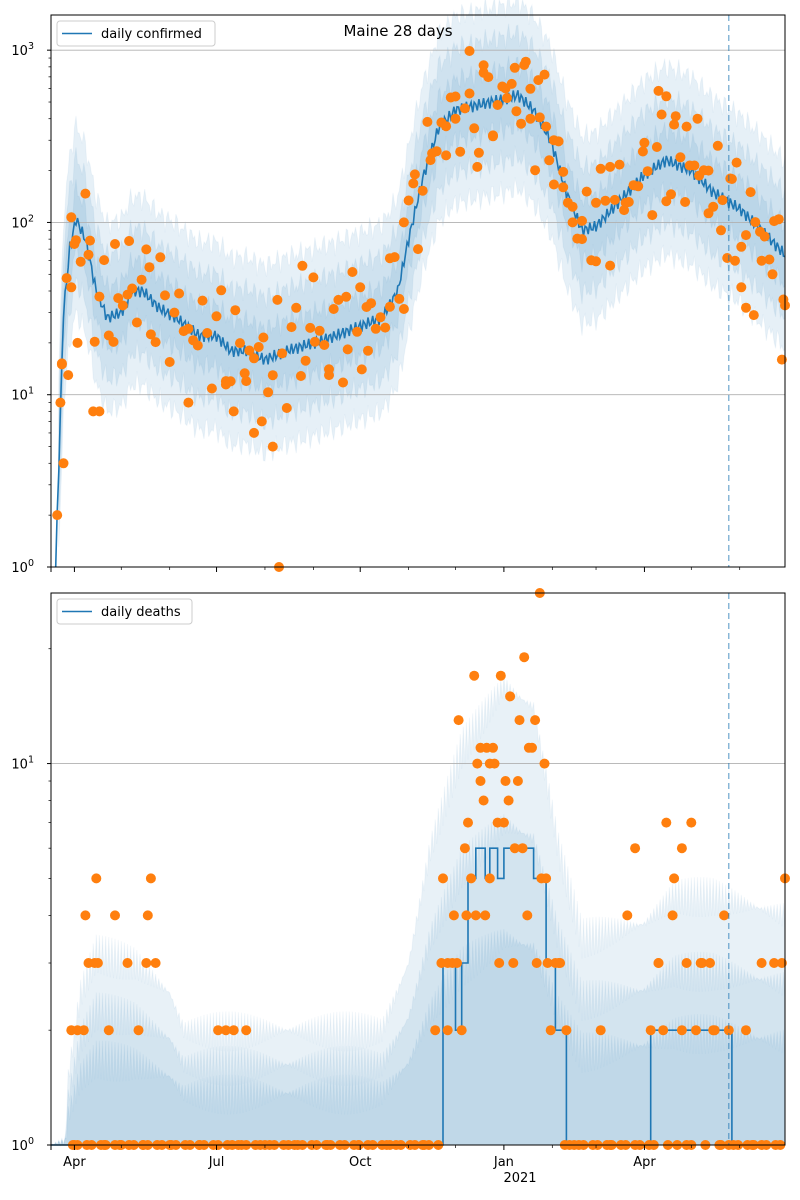  Describe the element at coordinates (31, 308) in the screenshot. I see `confirmed-y-ticks: 10⁰ 10¹ 10² 10³` at that location.